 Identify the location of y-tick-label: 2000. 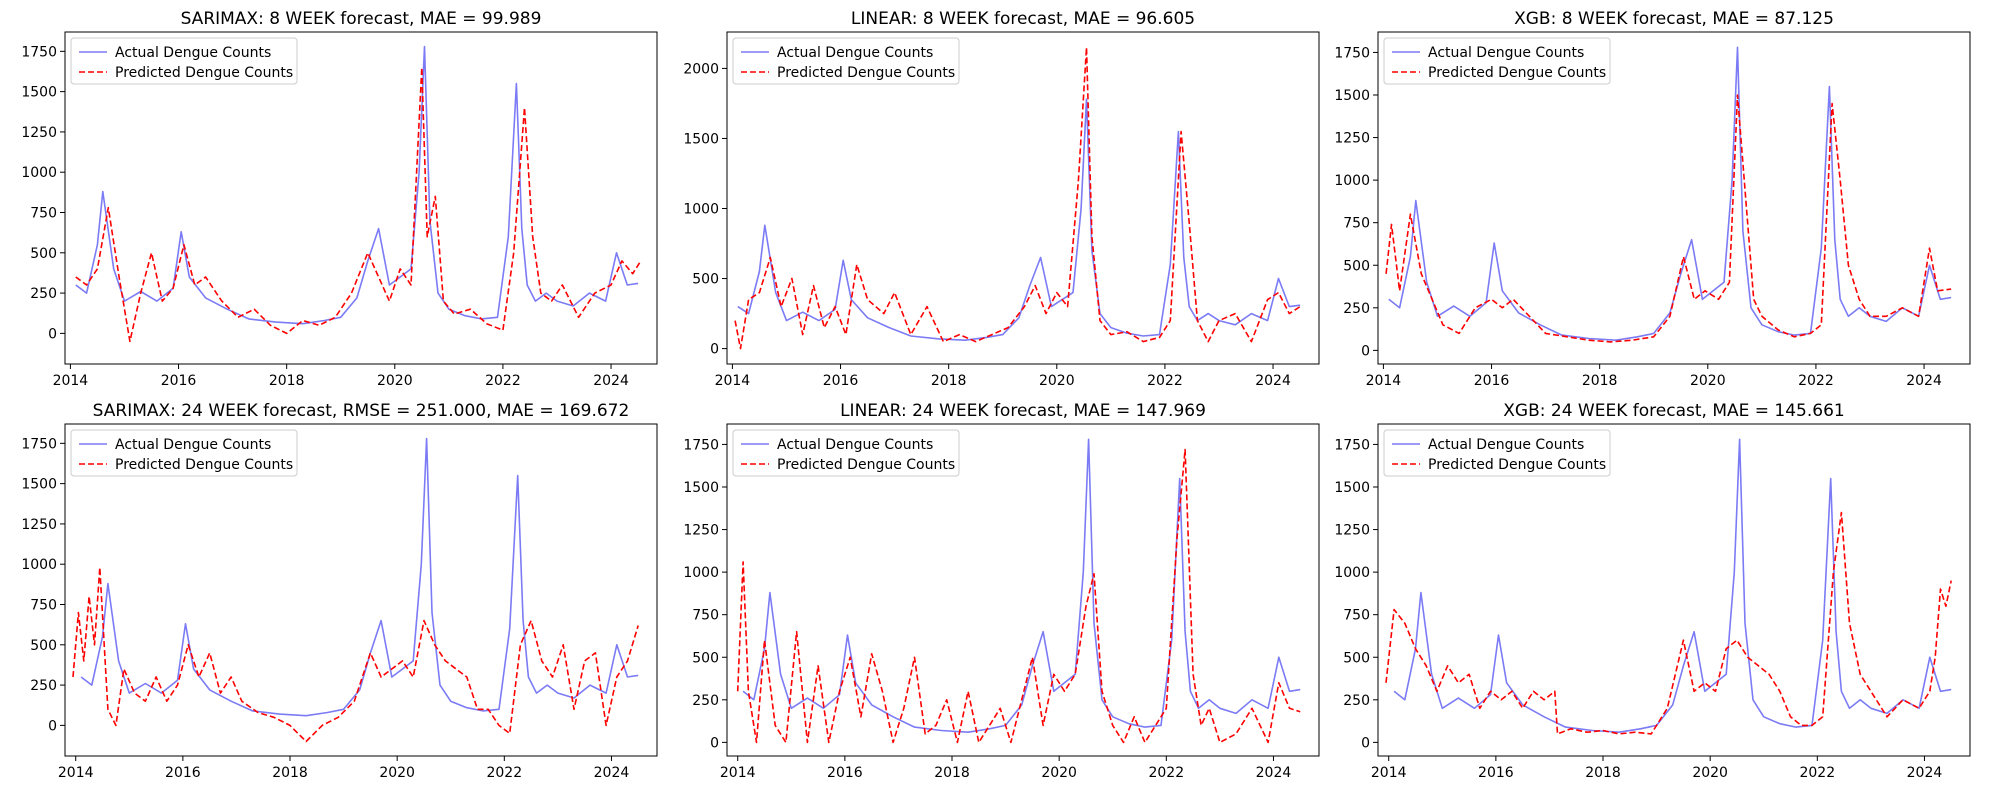
(701, 69).